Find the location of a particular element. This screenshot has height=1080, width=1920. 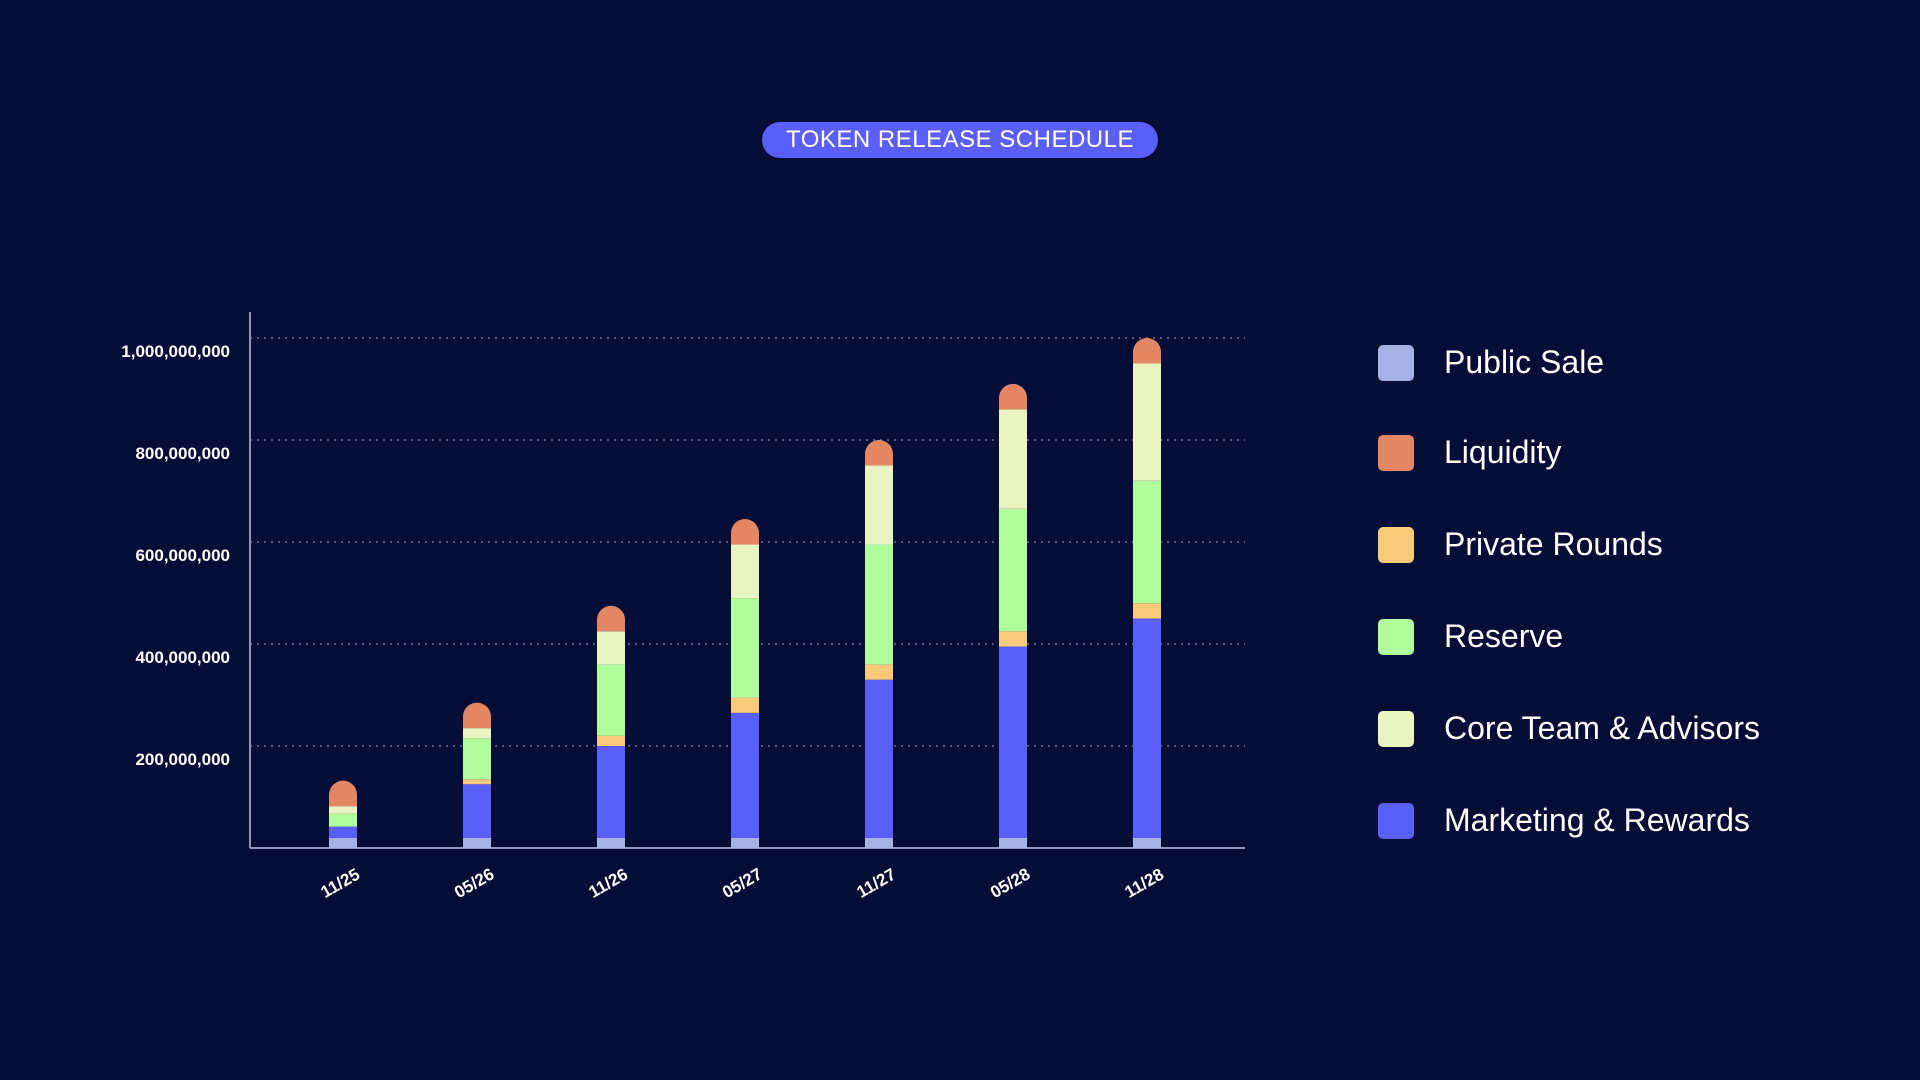

x-tick-label: 05/27 is located at coordinates (742, 883).